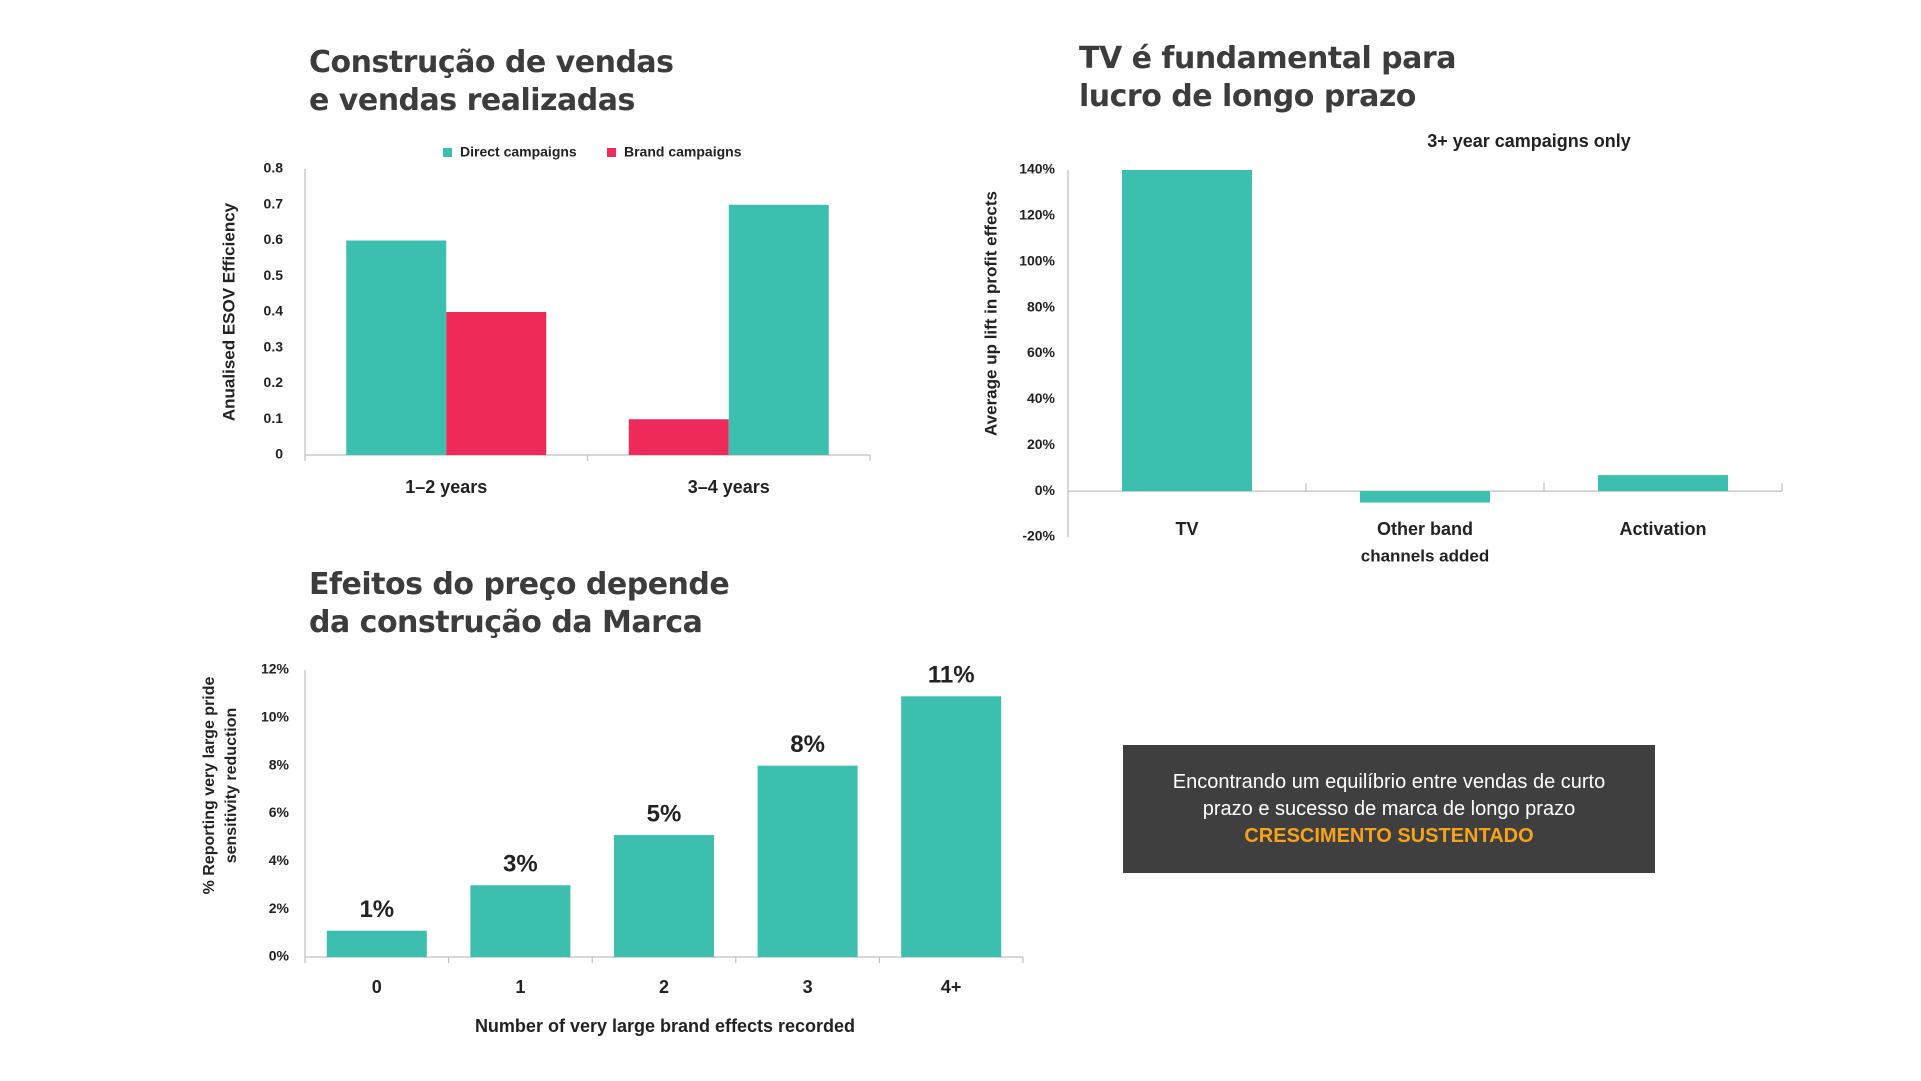  What do you see at coordinates (1247, 96) in the screenshot?
I see `chart2-title-line2: lucro de longo prazo` at bounding box center [1247, 96].